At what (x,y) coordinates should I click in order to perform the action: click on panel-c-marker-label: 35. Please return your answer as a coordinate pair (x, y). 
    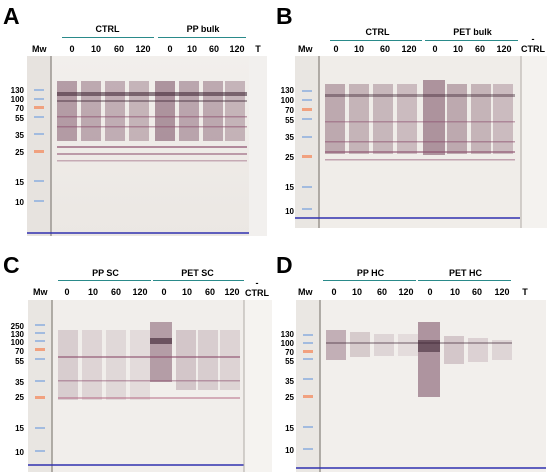
    Looking at the image, I should click on (19, 382).